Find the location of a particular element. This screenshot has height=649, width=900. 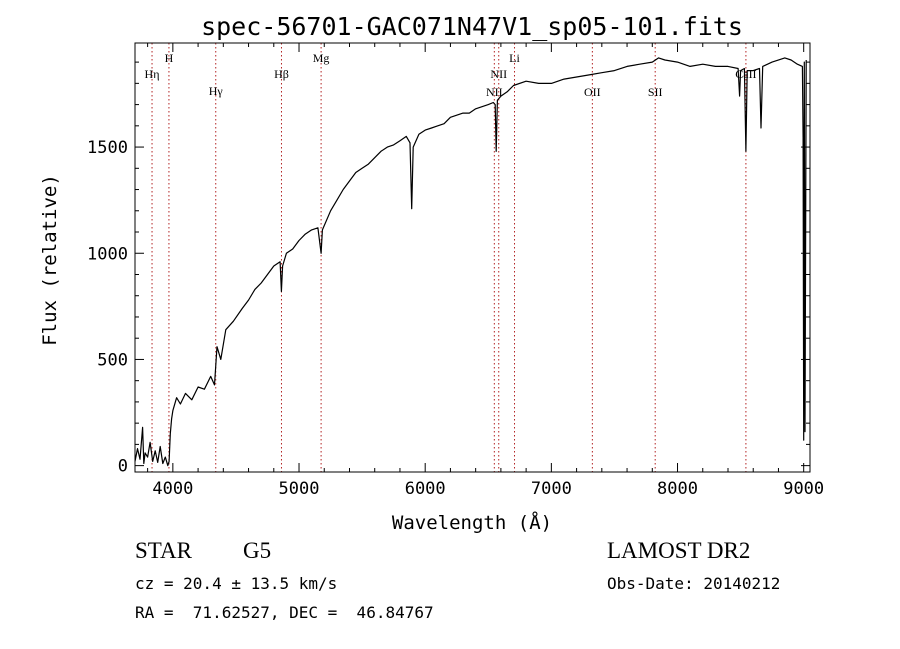

coordinates-line: RA = 71.62527, DEC = 46.84767 is located at coordinates (284, 612).